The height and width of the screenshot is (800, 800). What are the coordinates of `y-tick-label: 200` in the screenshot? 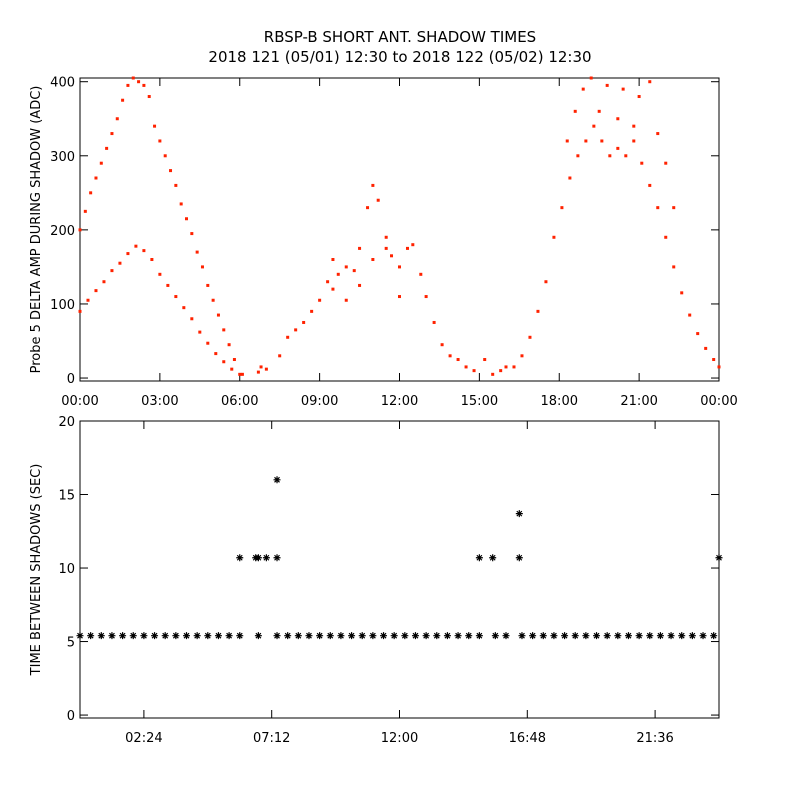 It's located at (62, 231).